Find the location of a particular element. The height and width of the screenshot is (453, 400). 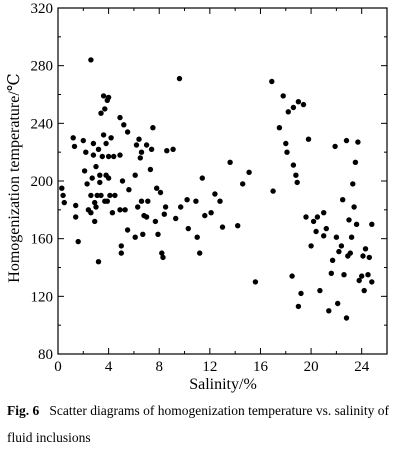

y-tick-label: 320 is located at coordinates (42, 9).